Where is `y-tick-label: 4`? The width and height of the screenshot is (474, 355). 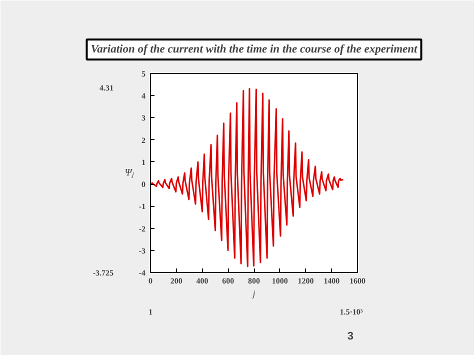
y-tick-label: 4 is located at coordinates (144, 96).